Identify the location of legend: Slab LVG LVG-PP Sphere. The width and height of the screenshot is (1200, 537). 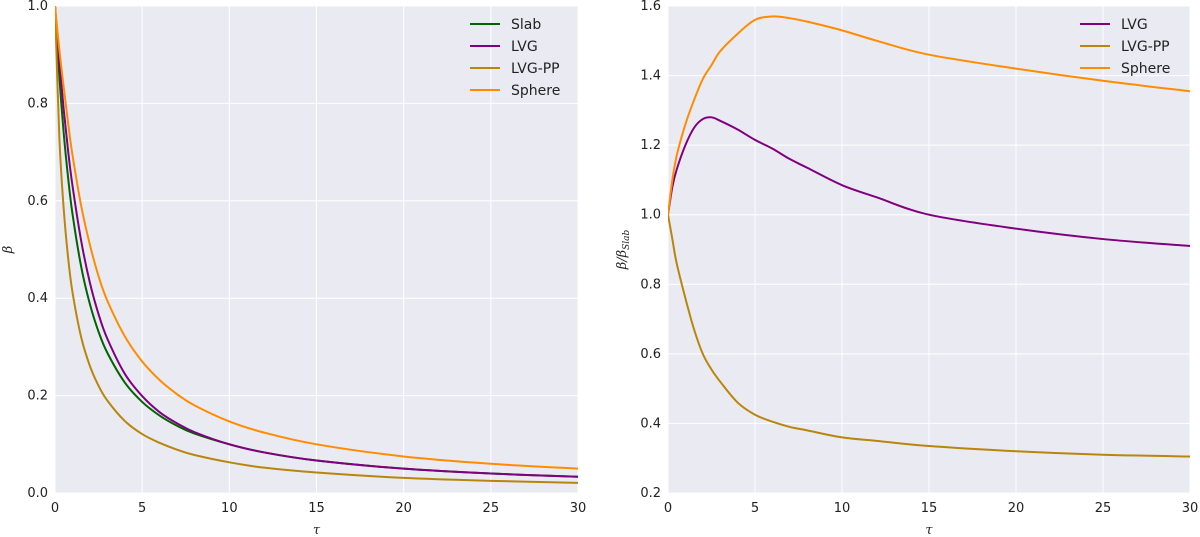
(515, 58).